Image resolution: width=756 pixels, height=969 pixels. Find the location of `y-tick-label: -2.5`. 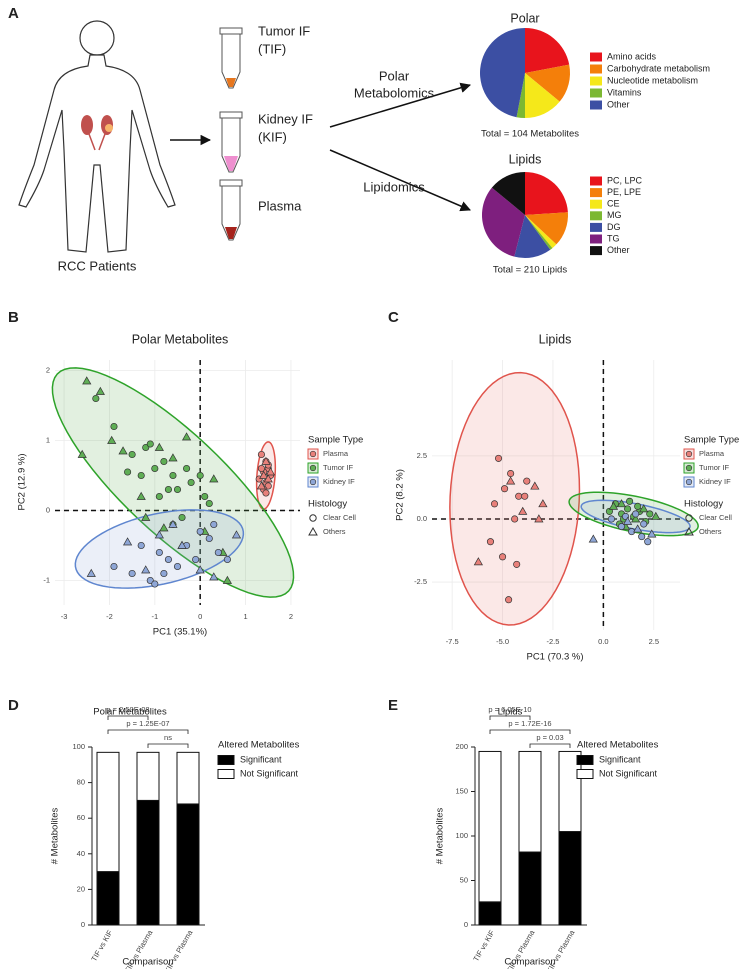

y-tick-label: -2.5 is located at coordinates (420, 581).